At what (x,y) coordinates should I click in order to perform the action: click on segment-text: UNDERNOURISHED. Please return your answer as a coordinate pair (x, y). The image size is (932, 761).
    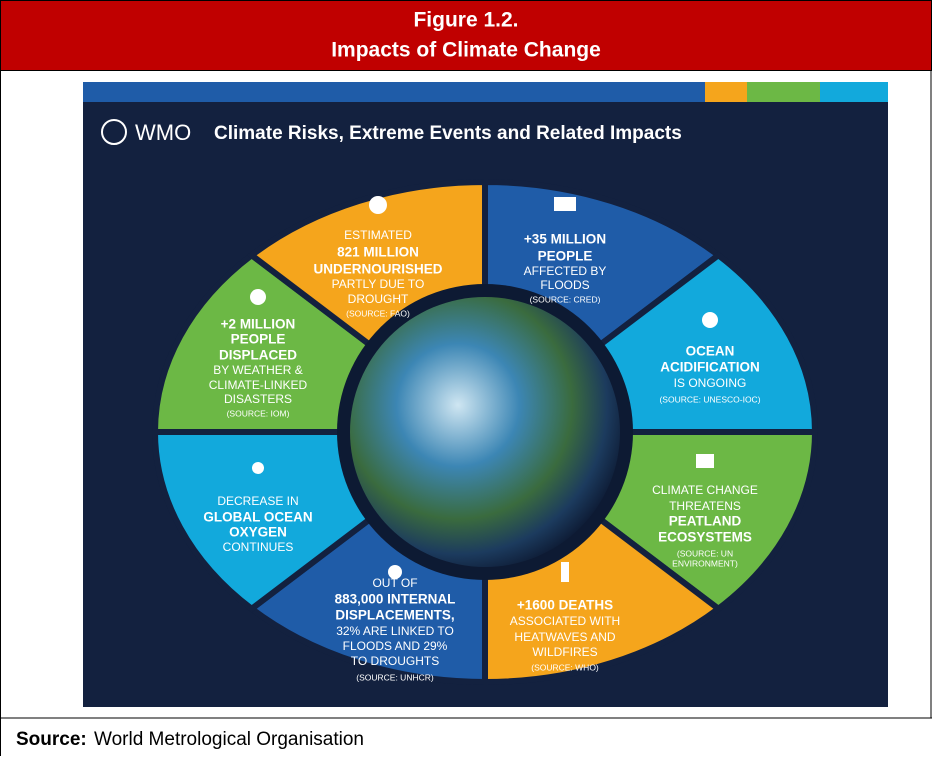
    Looking at the image, I should click on (377, 269).